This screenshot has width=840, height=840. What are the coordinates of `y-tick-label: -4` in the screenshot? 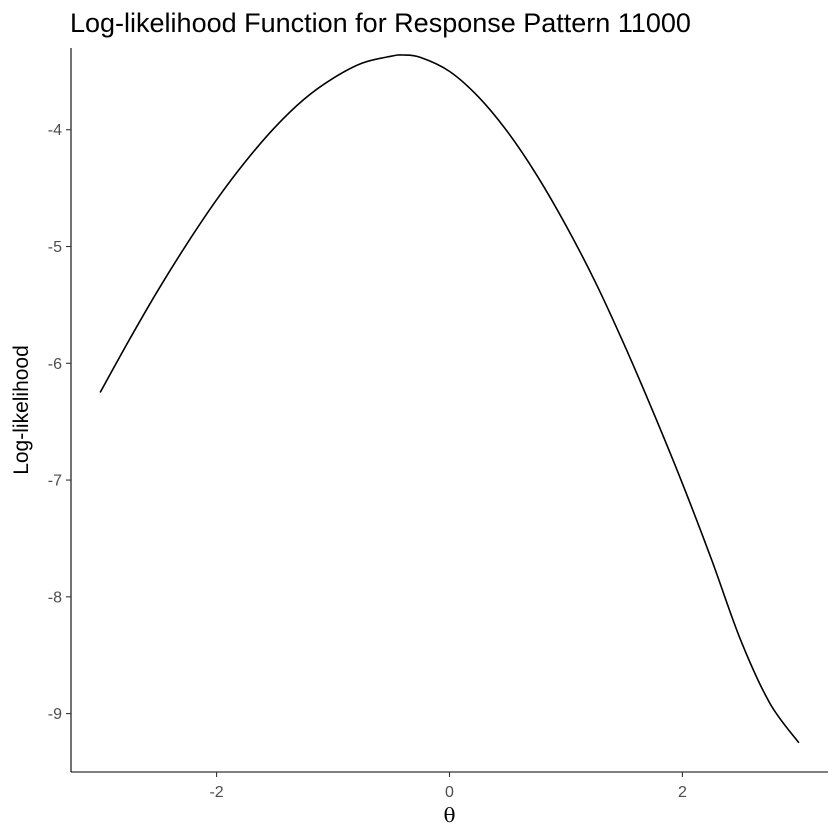 It's located at (55, 130).